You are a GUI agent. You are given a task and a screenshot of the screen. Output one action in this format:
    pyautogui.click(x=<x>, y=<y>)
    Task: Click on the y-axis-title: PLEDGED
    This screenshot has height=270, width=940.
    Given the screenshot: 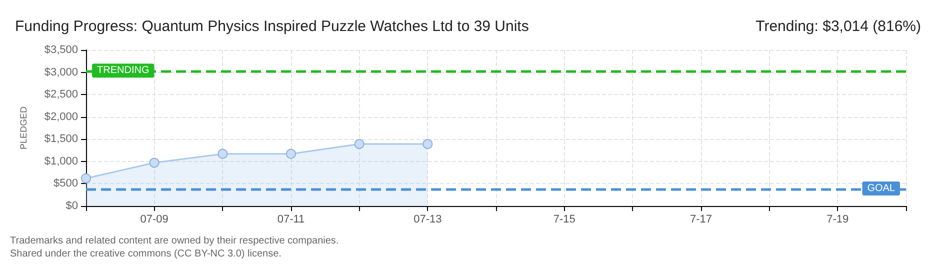 What is the action you would take?
    pyautogui.click(x=23, y=128)
    